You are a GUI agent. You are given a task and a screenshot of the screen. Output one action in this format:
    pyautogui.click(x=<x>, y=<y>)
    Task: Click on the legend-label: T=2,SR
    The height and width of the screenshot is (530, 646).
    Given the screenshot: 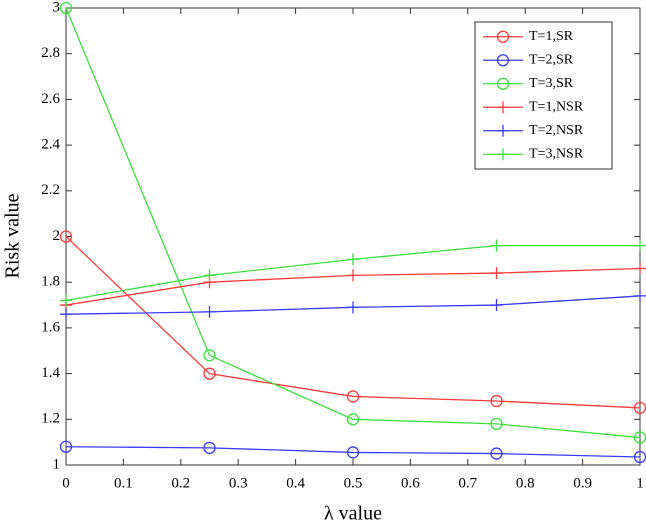 What is the action you would take?
    pyautogui.click(x=551, y=59)
    